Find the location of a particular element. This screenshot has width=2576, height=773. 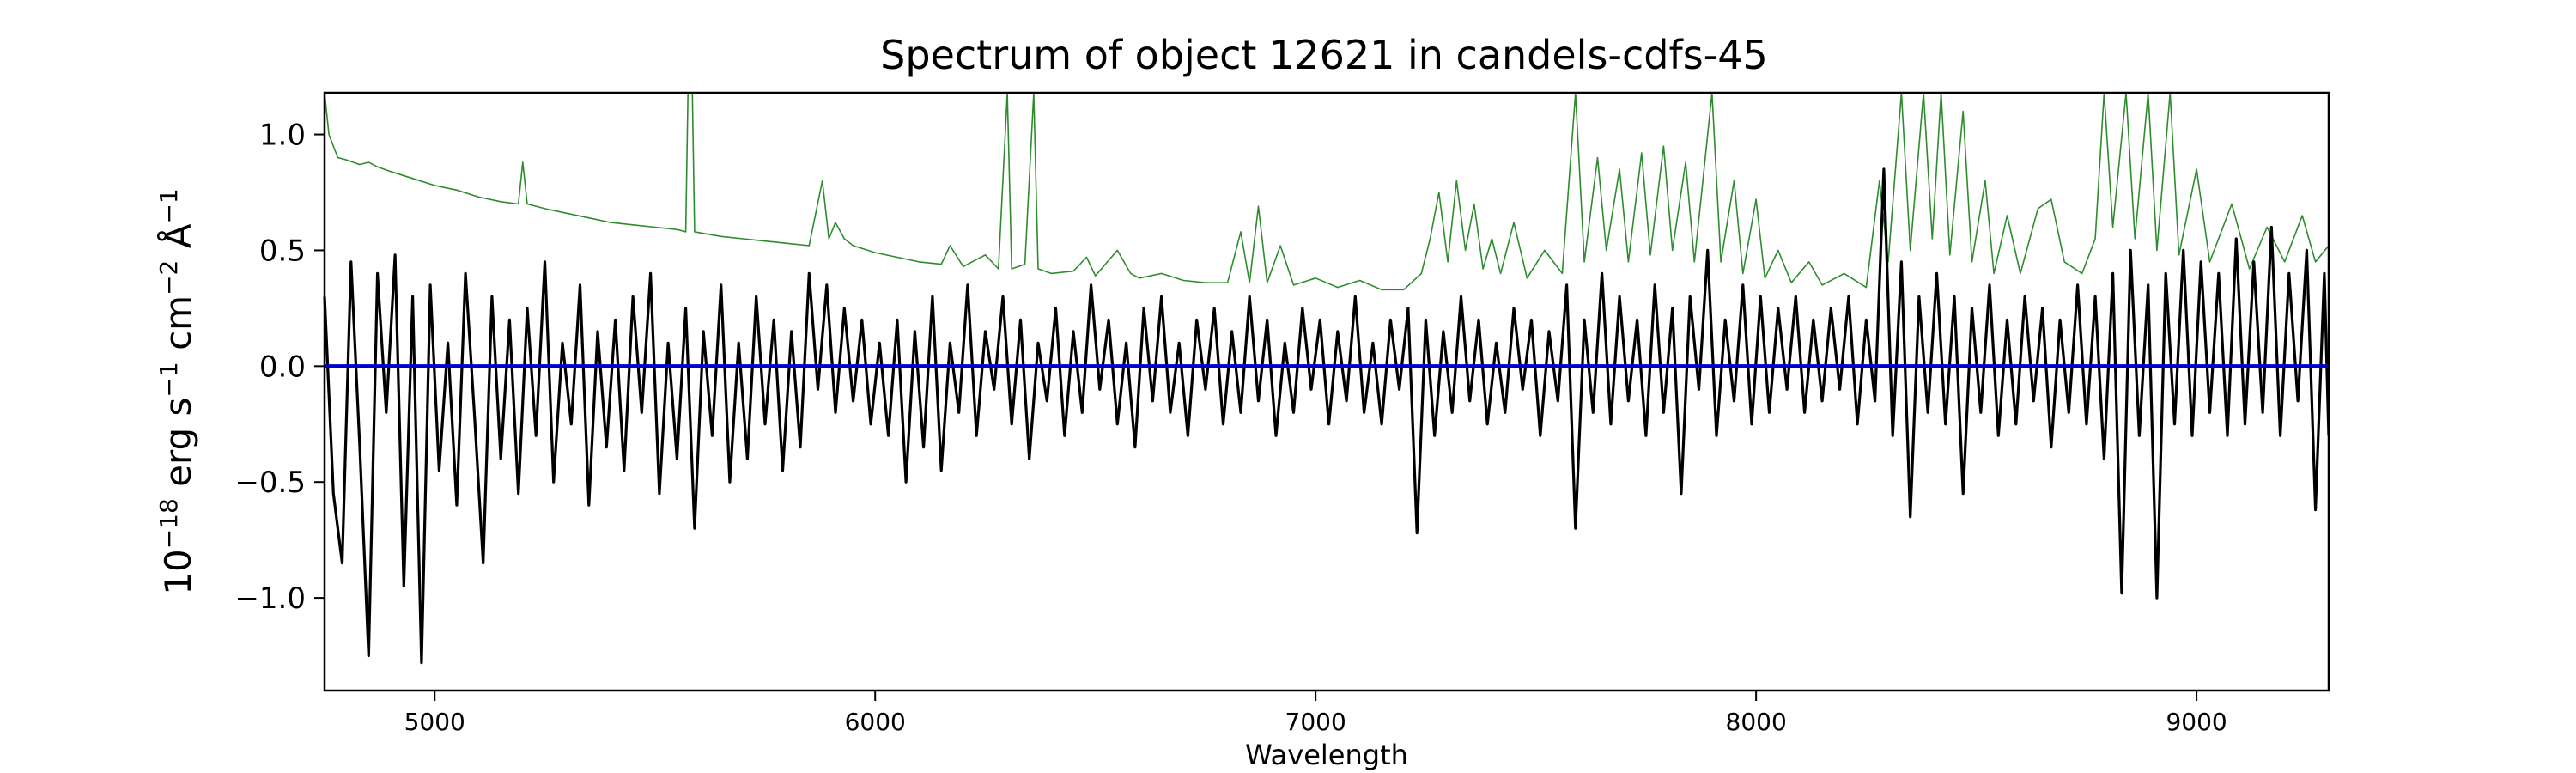

y-label-mid3: Å is located at coordinates (177, 241).